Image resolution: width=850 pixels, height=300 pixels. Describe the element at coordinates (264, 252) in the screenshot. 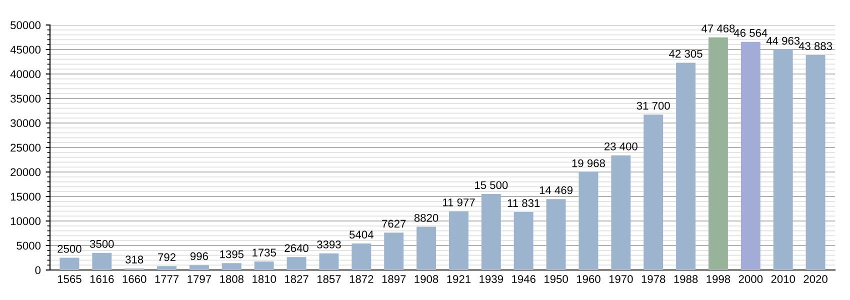

I see `data-label: 1735` at that location.